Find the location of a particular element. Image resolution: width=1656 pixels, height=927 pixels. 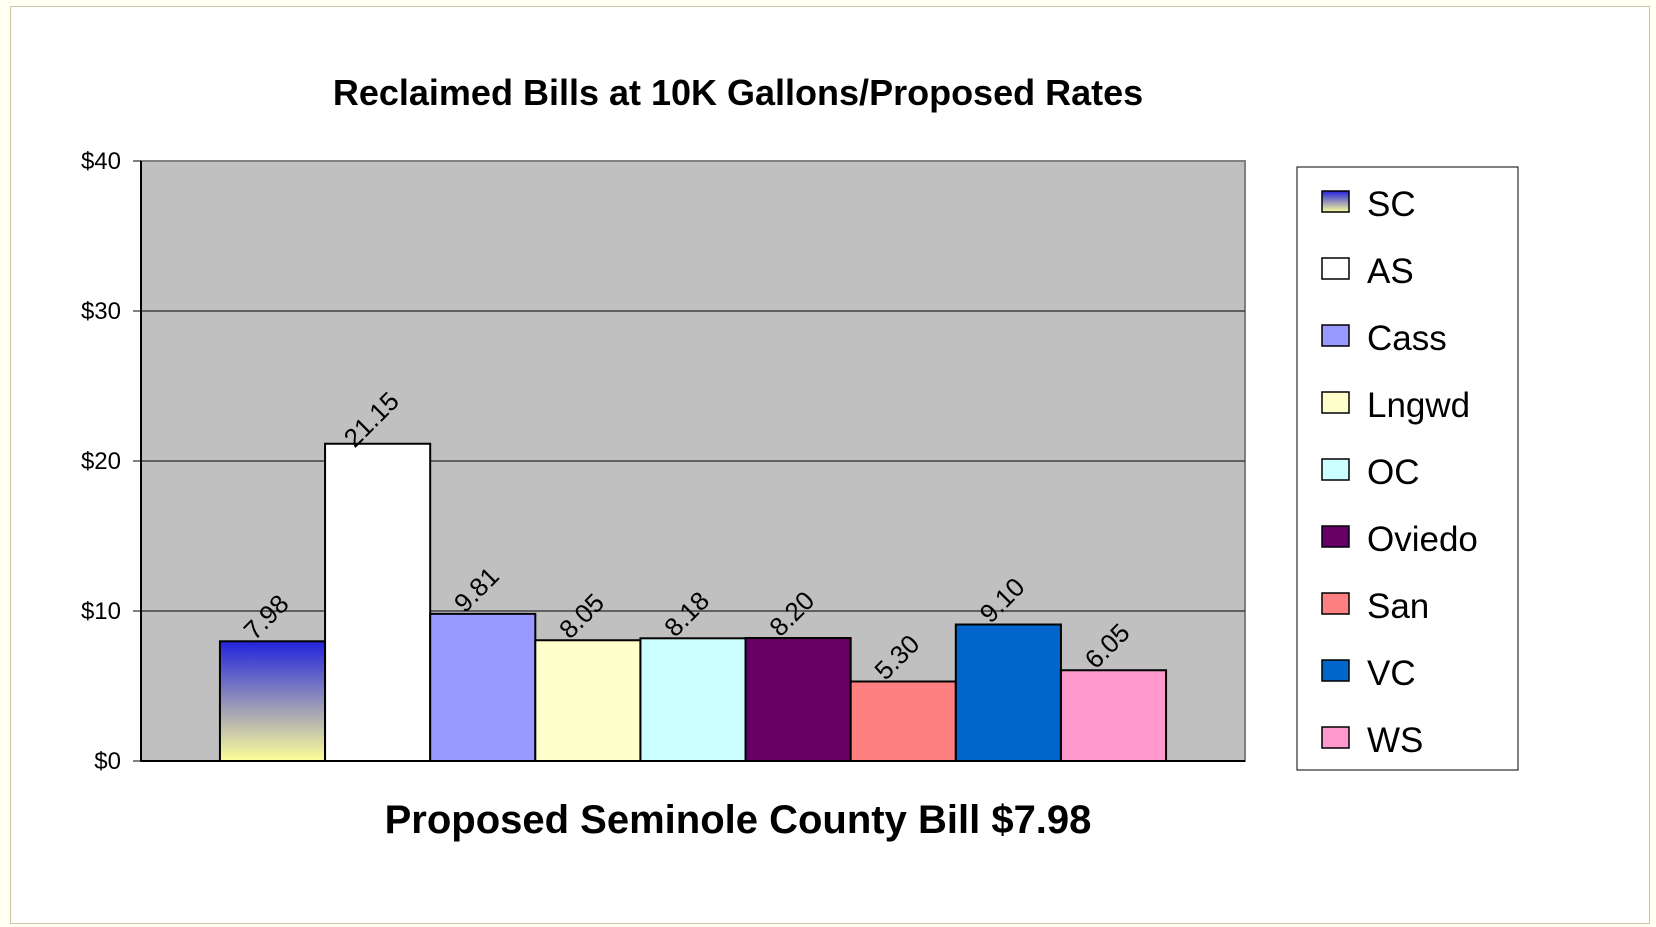

legend-swatch-oviedo is located at coordinates (1335, 536).